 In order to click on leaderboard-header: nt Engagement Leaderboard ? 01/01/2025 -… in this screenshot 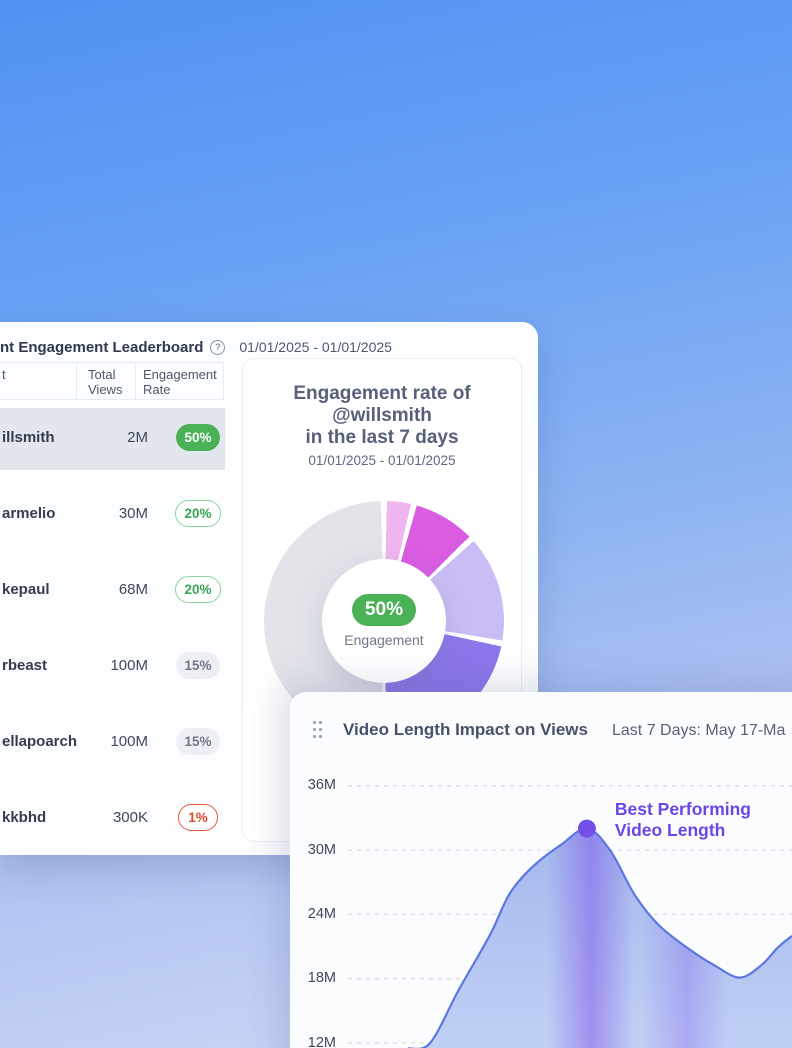, I will do `click(196, 347)`.